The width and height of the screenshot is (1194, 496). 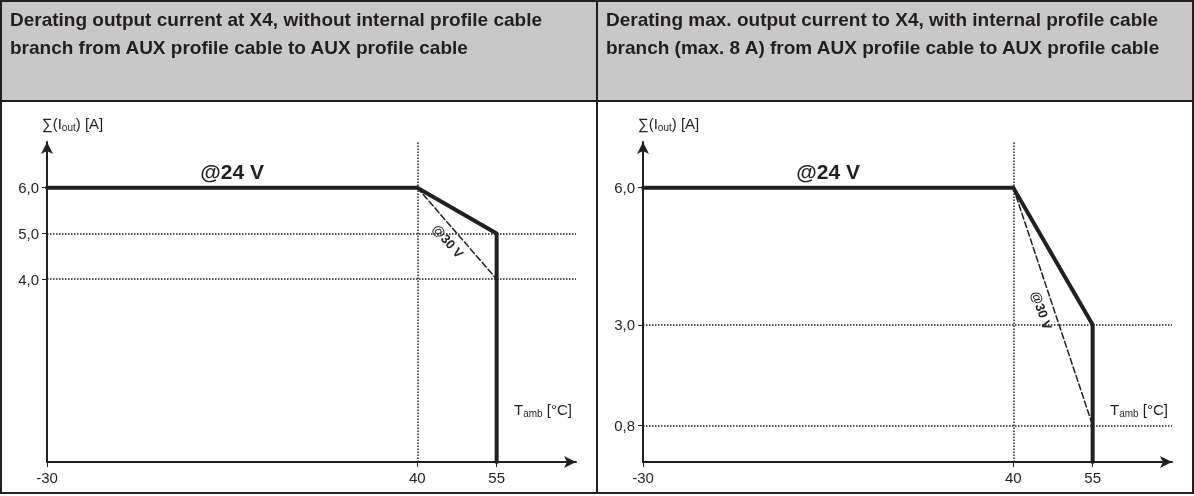 I want to click on chart-title: Derating max. output current to X4, with internal profile cable branch (max. 8 A) from AUX profile cable to AUX profile cable, so click(x=895, y=52).